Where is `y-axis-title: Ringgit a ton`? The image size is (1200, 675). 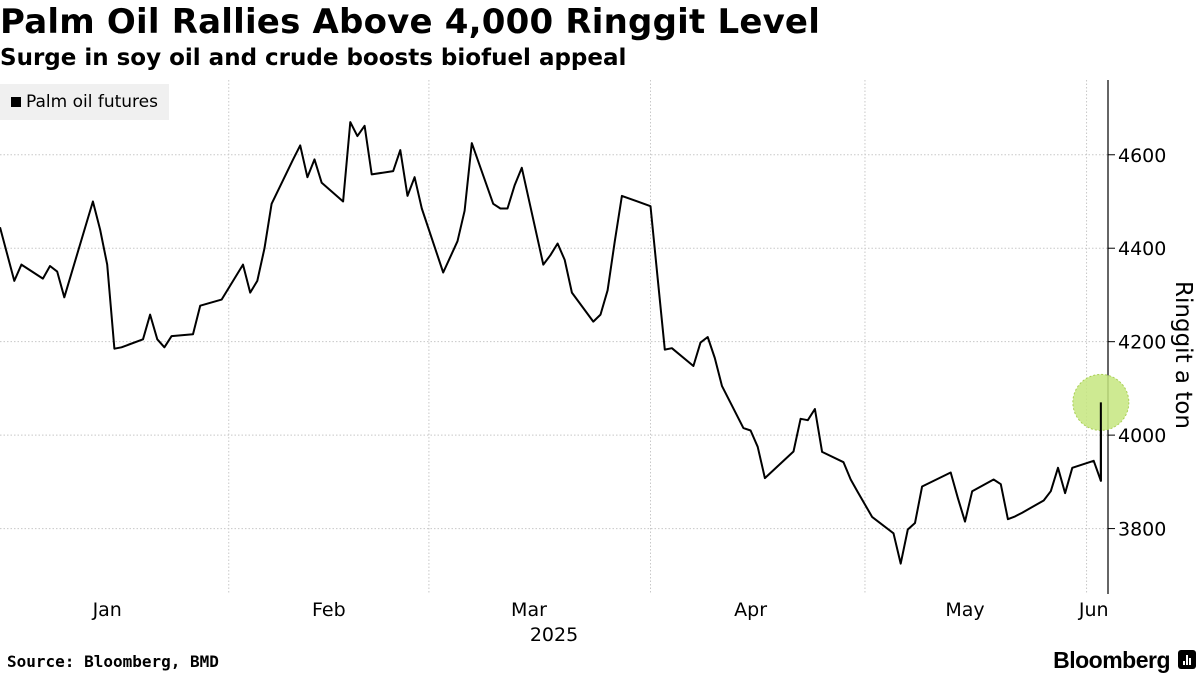
y-axis-title: Ringgit a ton is located at coordinates (1183, 355).